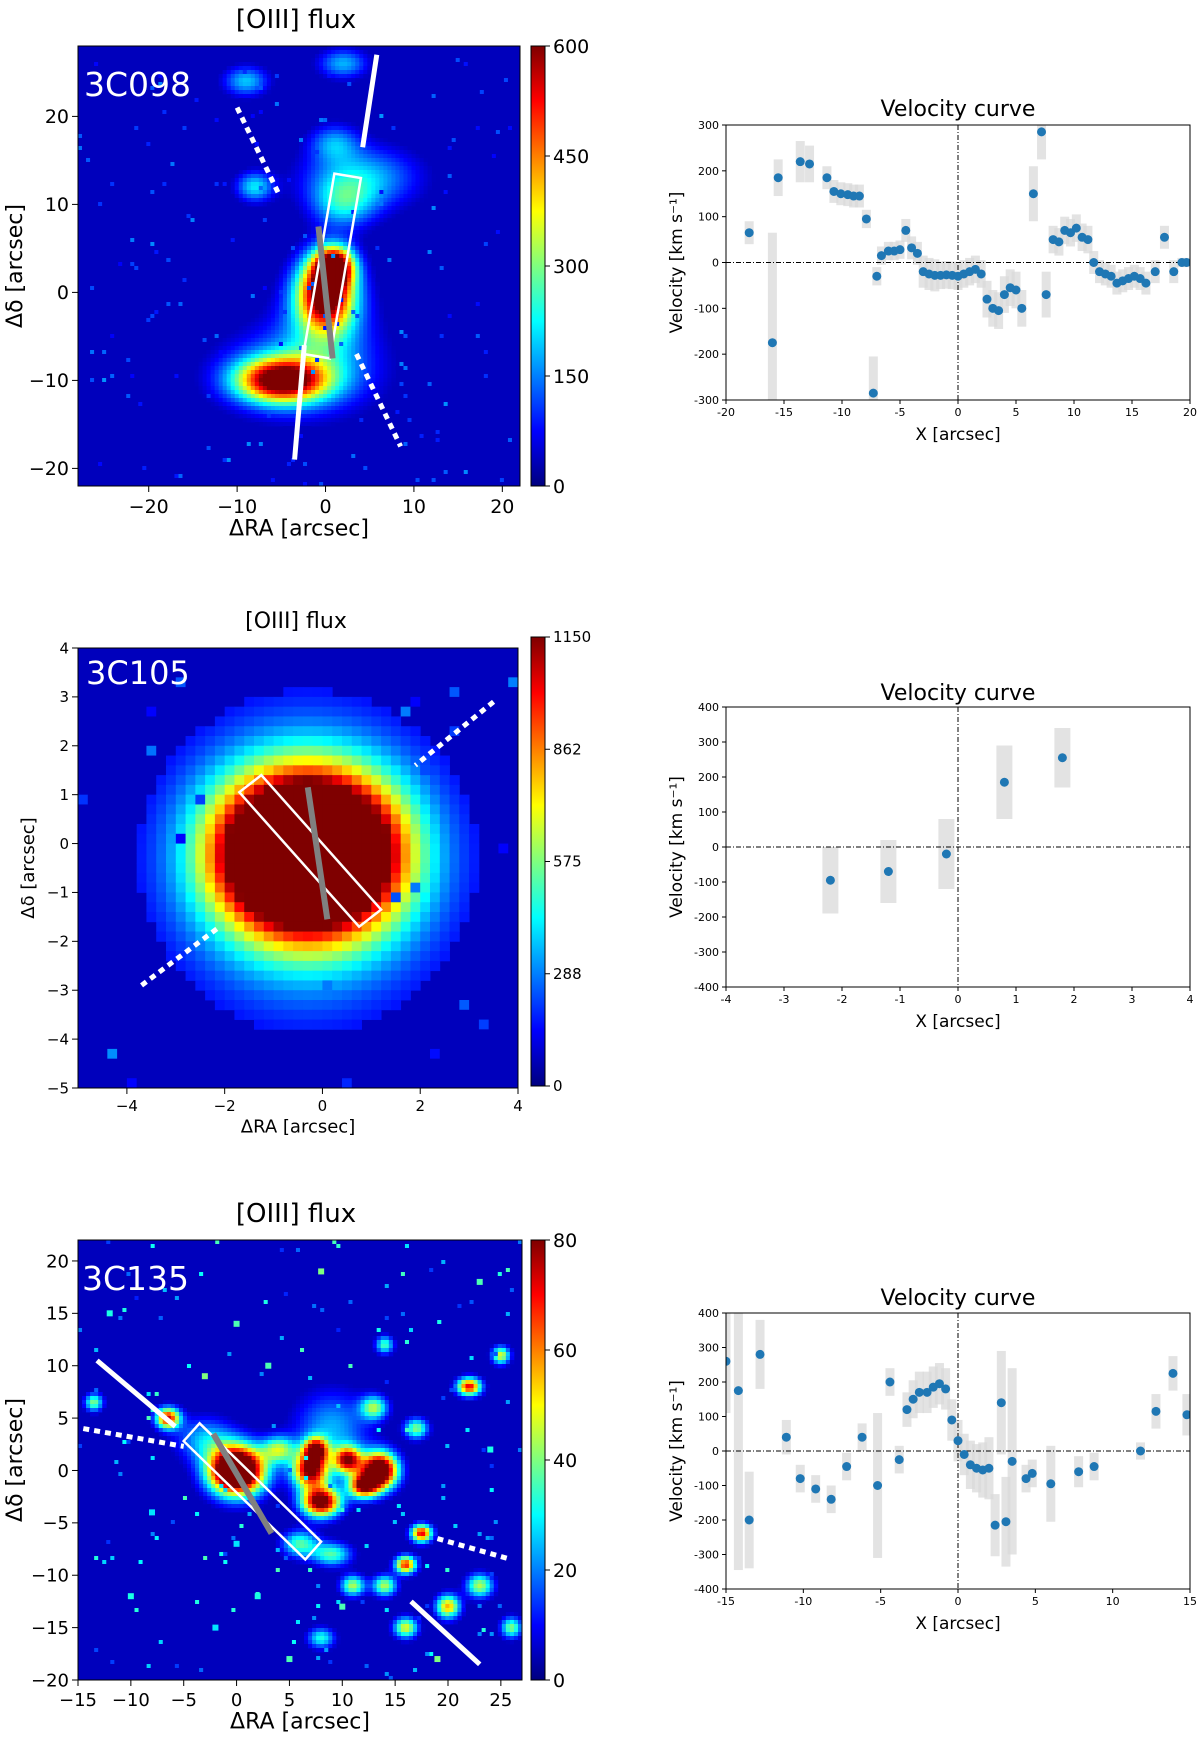 This screenshot has width=1200, height=1737. Describe the element at coordinates (1155, 272) in the screenshot. I see `velocity-point` at that location.